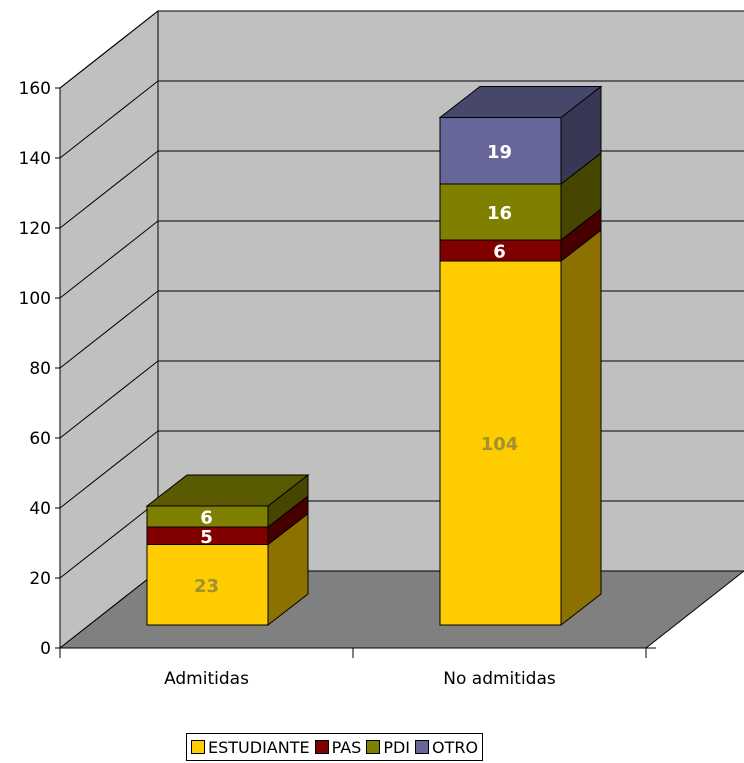 This screenshot has width=744, height=763. Describe the element at coordinates (35, 229) in the screenshot. I see `y-tick-label: 120` at that location.